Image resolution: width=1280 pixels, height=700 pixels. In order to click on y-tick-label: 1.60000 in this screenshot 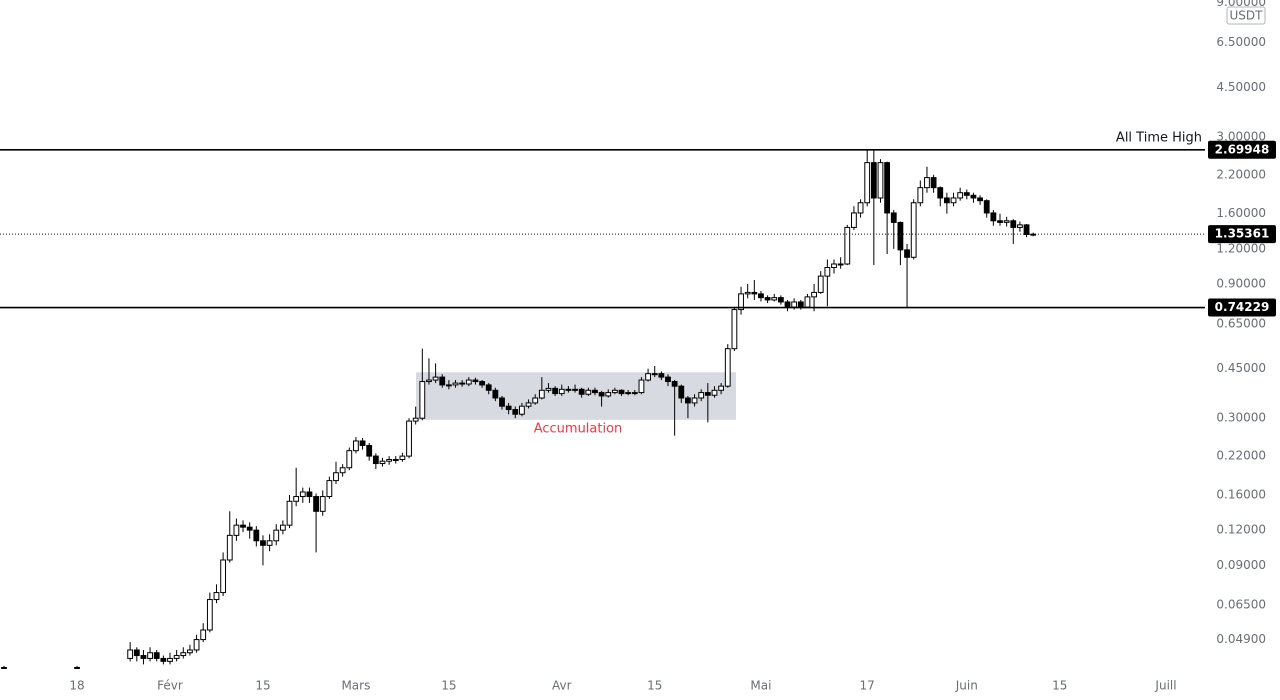, I will do `click(1241, 213)`.